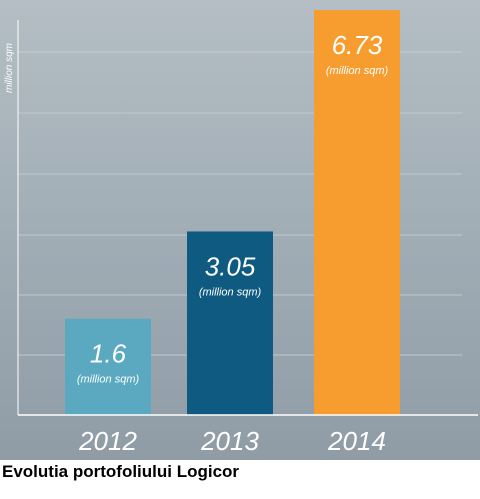 This screenshot has height=499, width=480. What do you see at coordinates (230, 266) in the screenshot?
I see `value-label-2013: 3.05` at bounding box center [230, 266].